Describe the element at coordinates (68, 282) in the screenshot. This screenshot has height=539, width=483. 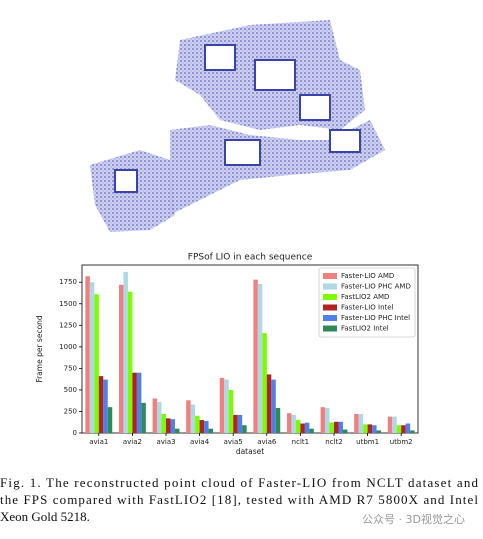
I see `y-tick-label: 1750` at that location.